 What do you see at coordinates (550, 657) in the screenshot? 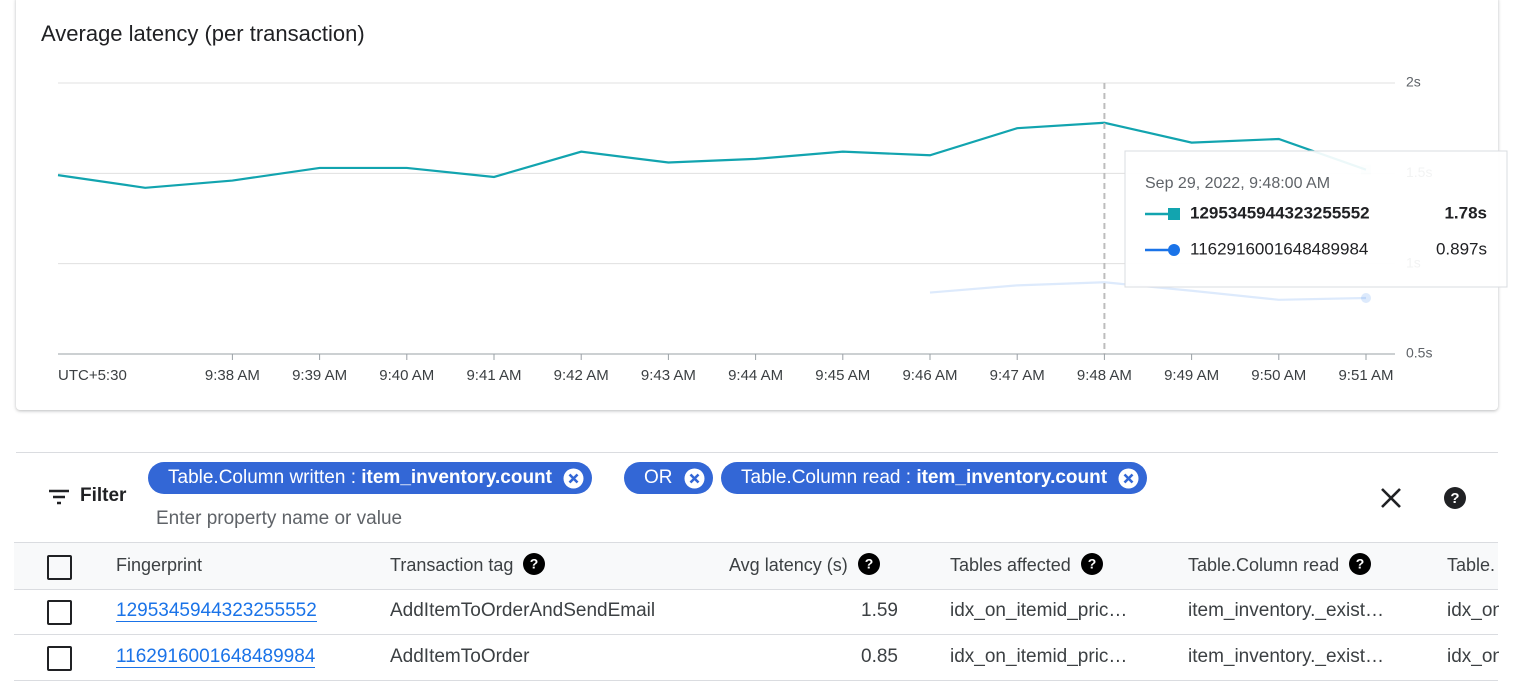
I see `table-cell: AddItemToOrder` at bounding box center [550, 657].